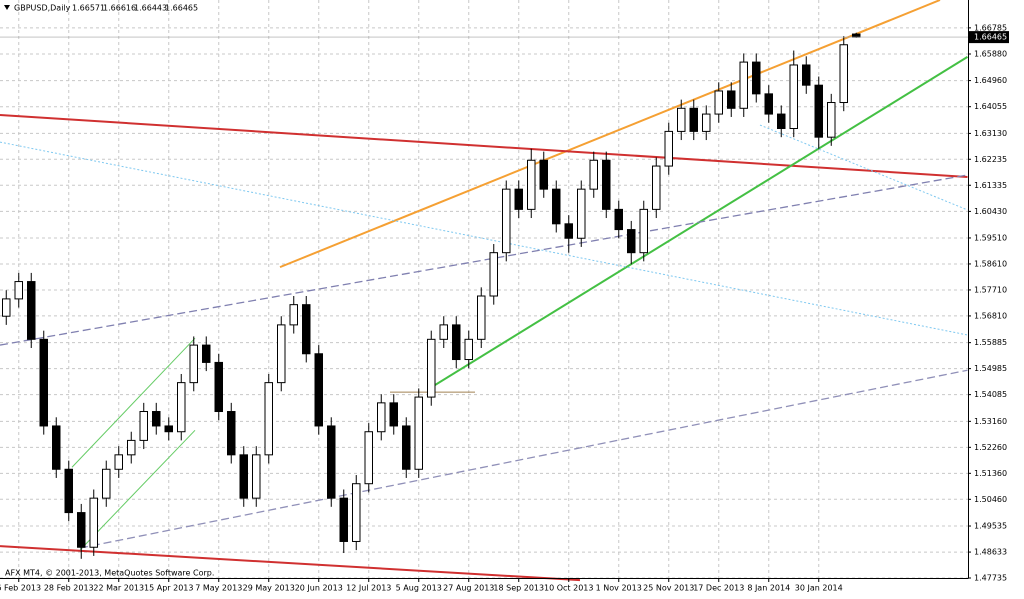  I want to click on y-tick-label: 1.64055, so click(990, 106).